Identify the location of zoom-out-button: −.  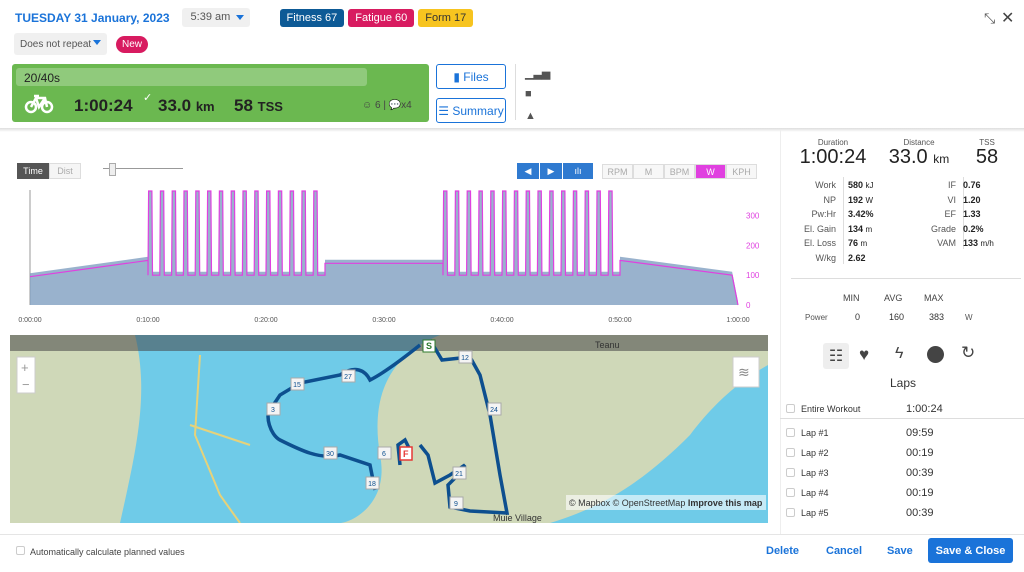
(26, 384).